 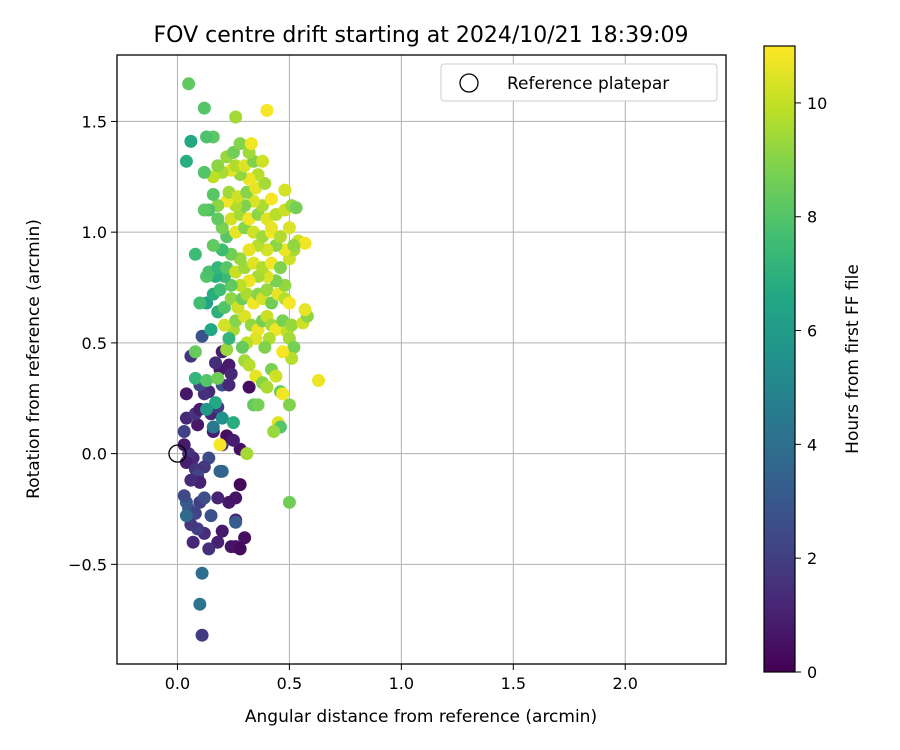 What do you see at coordinates (812, 217) in the screenshot?
I see `colorbar-tick-label: 8` at bounding box center [812, 217].